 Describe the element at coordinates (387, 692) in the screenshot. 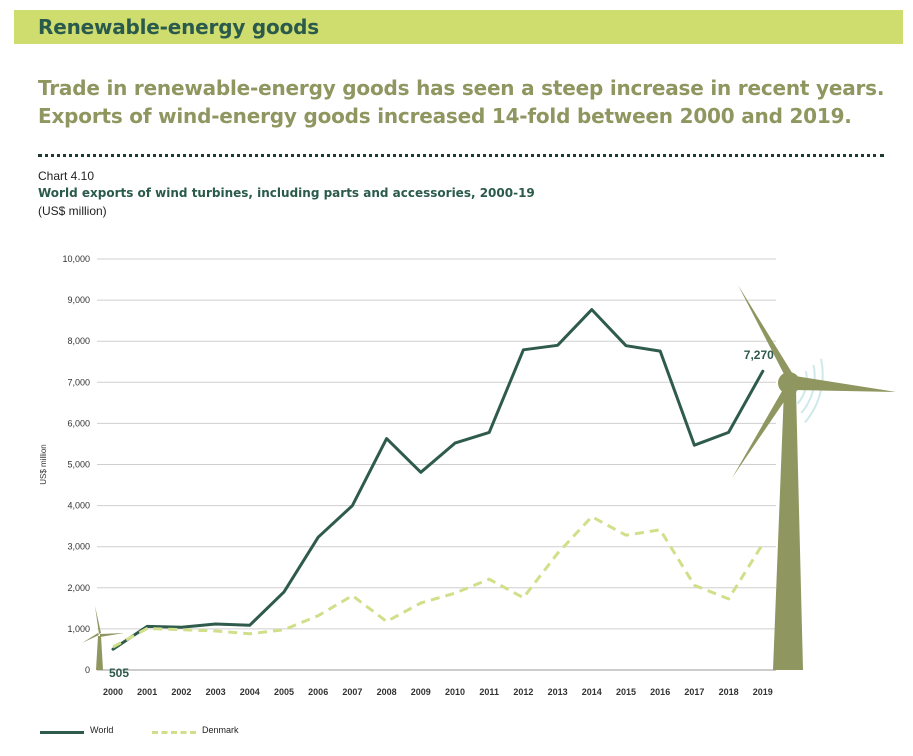

I see `x-tick-label-2008: 2008` at that location.